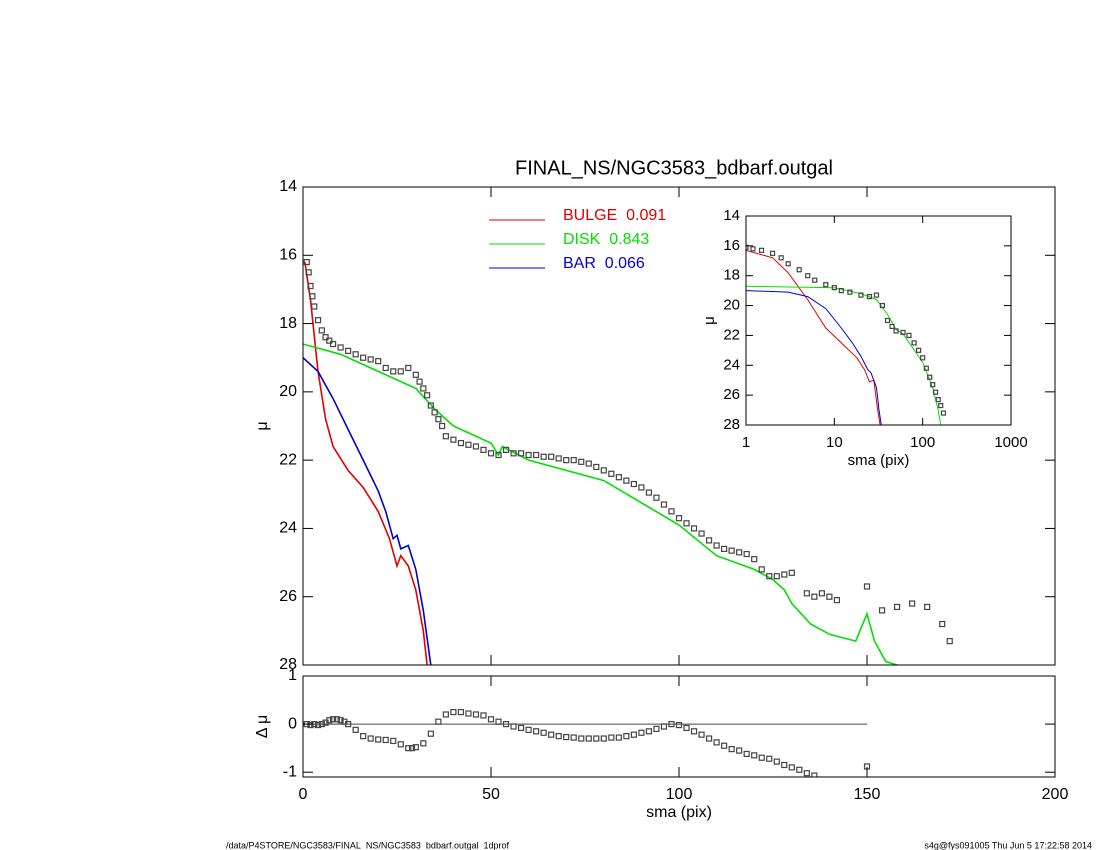 Image resolution: width=1100 pixels, height=850 pixels. What do you see at coordinates (367, 511) in the screenshot?
I see `component-line` at bounding box center [367, 511].